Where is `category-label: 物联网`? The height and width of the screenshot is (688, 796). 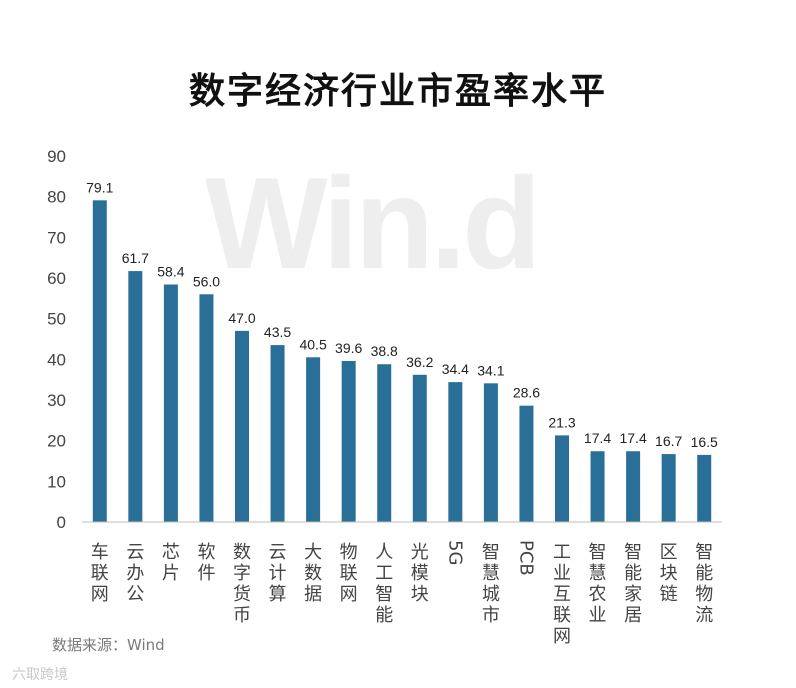 category-label: 物联网 is located at coordinates (349, 573).